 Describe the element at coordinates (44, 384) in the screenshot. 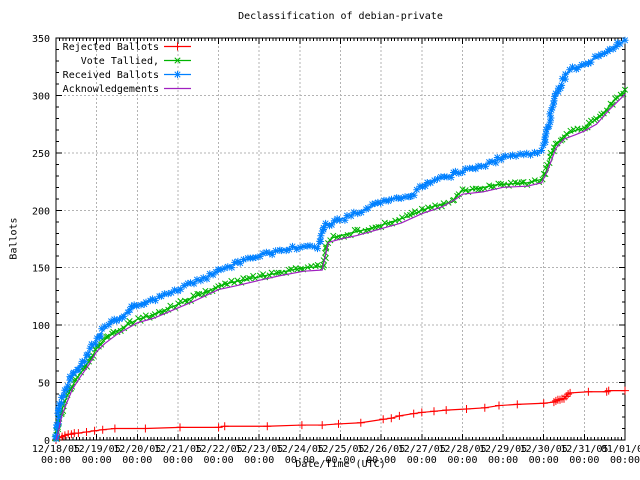

I see `y-tick-label: 50` at that location.